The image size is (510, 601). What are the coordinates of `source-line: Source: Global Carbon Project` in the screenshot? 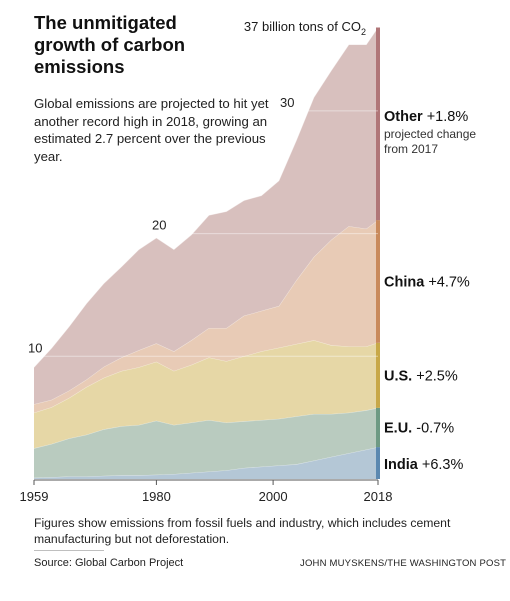 It's located at (109, 563).